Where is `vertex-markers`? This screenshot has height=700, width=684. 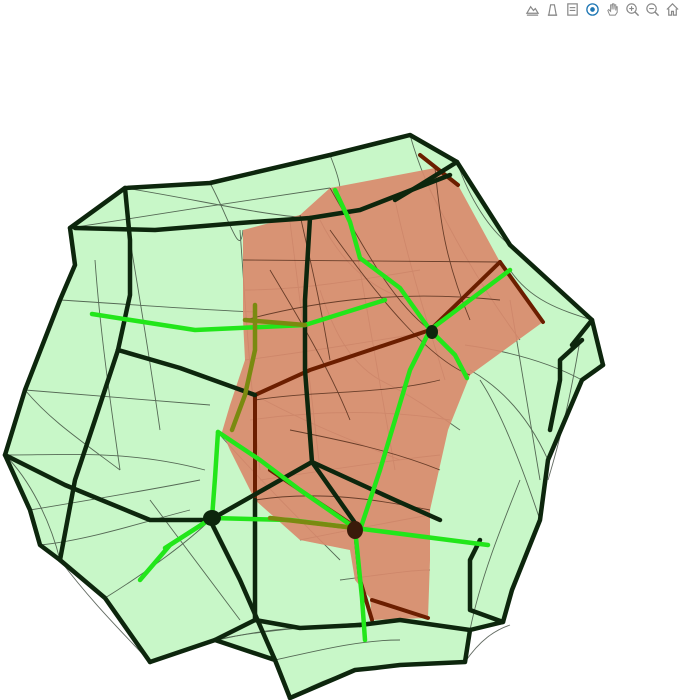
vertex-markers is located at coordinates (320, 432).